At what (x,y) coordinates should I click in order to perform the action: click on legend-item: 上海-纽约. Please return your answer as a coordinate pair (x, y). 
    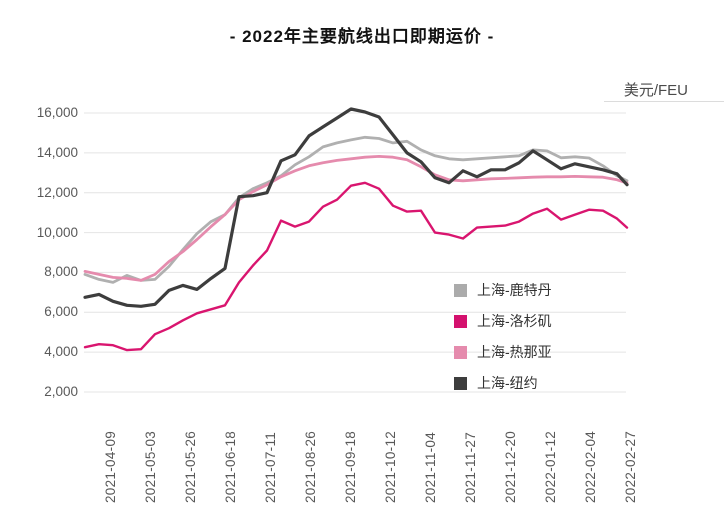
    Looking at the image, I should click on (503, 383).